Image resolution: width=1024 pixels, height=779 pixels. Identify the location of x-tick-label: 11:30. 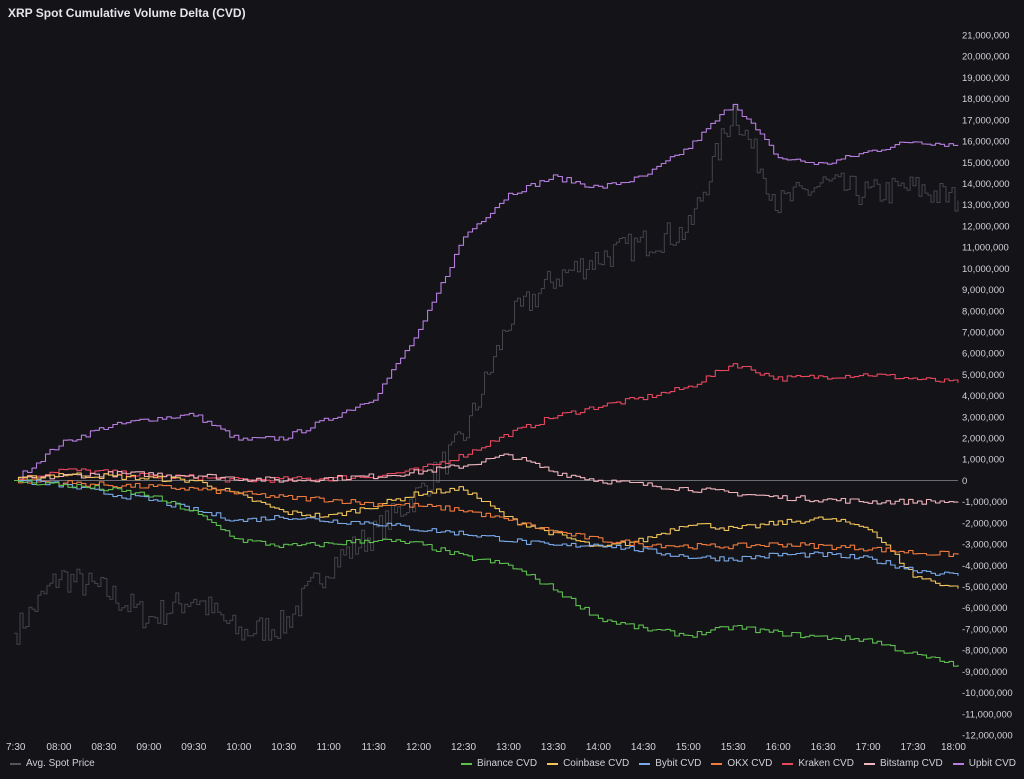
(373, 747).